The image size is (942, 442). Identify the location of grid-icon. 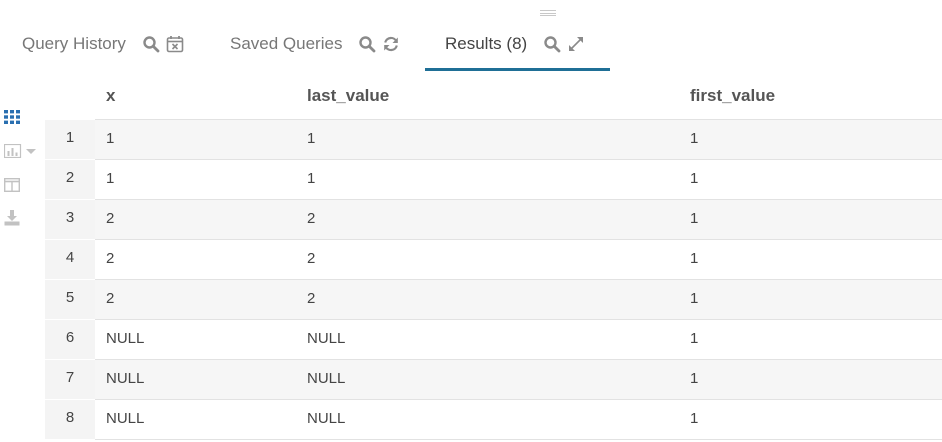
(12, 117).